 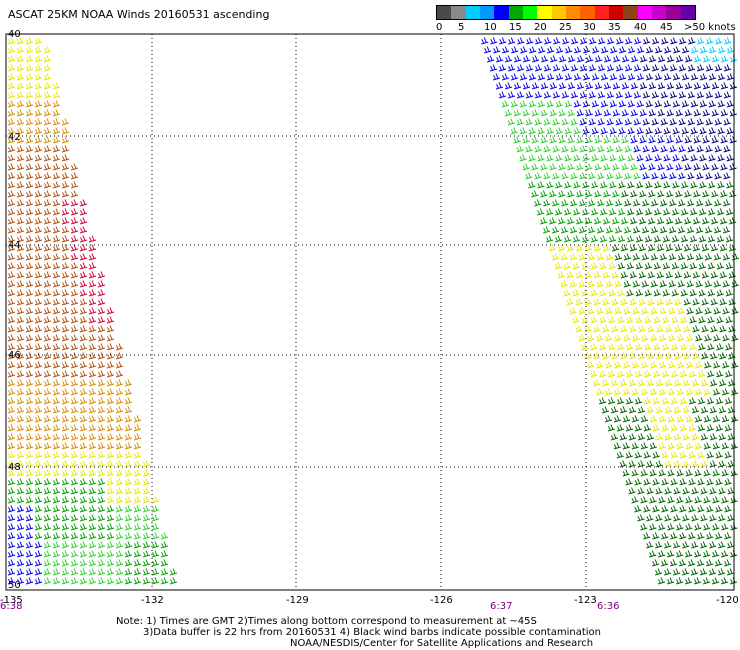 I want to click on lon-label: -129, so click(x=297, y=600).